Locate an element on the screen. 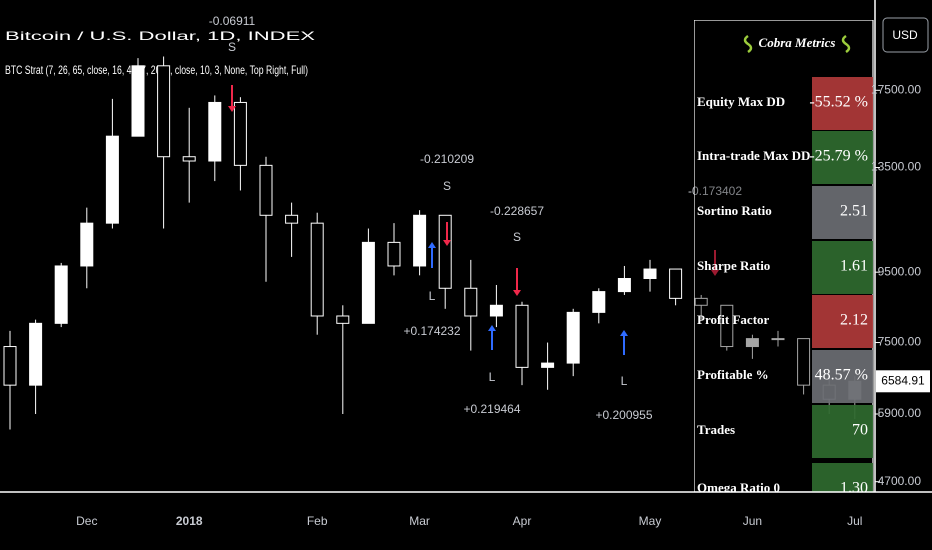 This screenshot has width=932, height=550. signal-pnl: -0.210209 is located at coordinates (447, 159).